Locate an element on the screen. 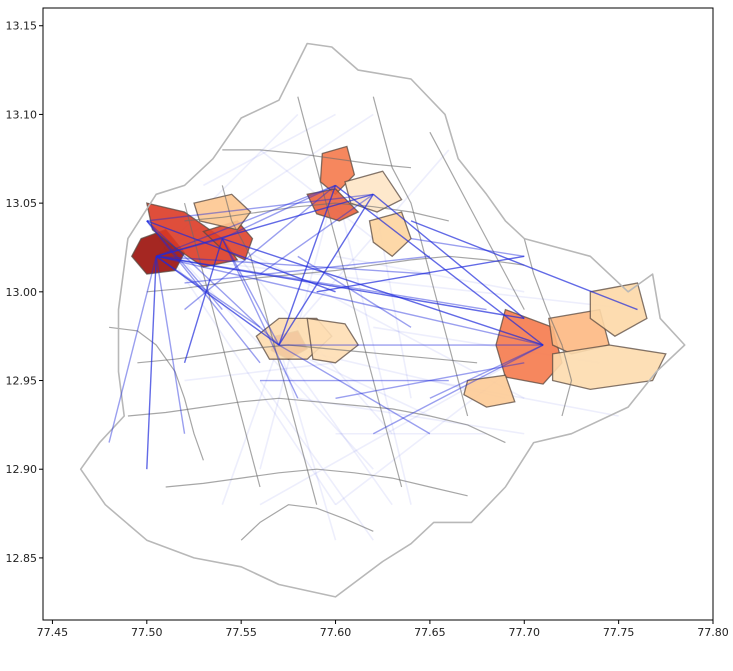 The width and height of the screenshot is (733, 671). y-tick-label: 13.10 is located at coordinates (22, 114).